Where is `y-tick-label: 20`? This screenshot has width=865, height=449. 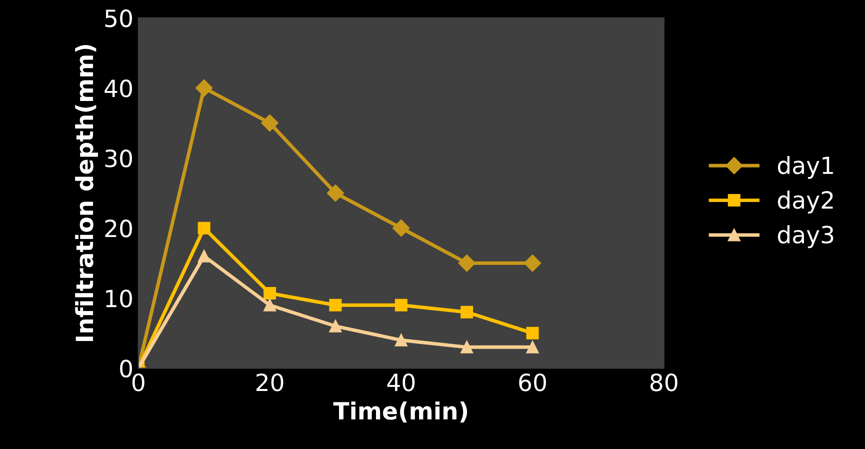 y-tick-label: 20 is located at coordinates (118, 229).